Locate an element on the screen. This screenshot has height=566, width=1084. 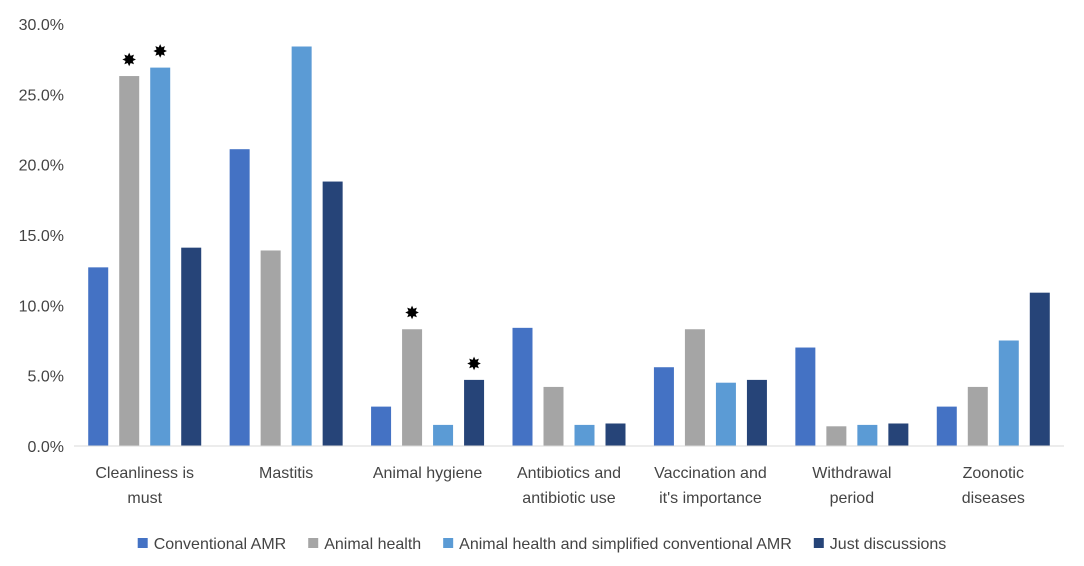
y-axis: 0.0% 5.0% 10.0% 15.0% 20.0% 25.0% 30.0% is located at coordinates (41, 236).